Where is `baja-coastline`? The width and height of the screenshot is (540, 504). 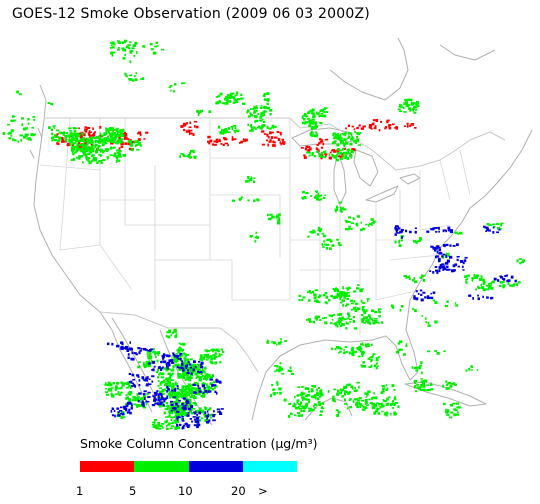 baja-coastline is located at coordinates (134, 358).